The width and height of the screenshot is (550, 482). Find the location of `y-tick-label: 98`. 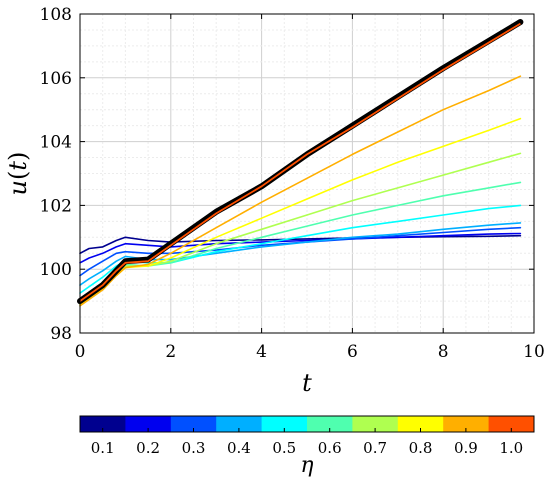

y-tick-label: 98 is located at coordinates (61, 334).